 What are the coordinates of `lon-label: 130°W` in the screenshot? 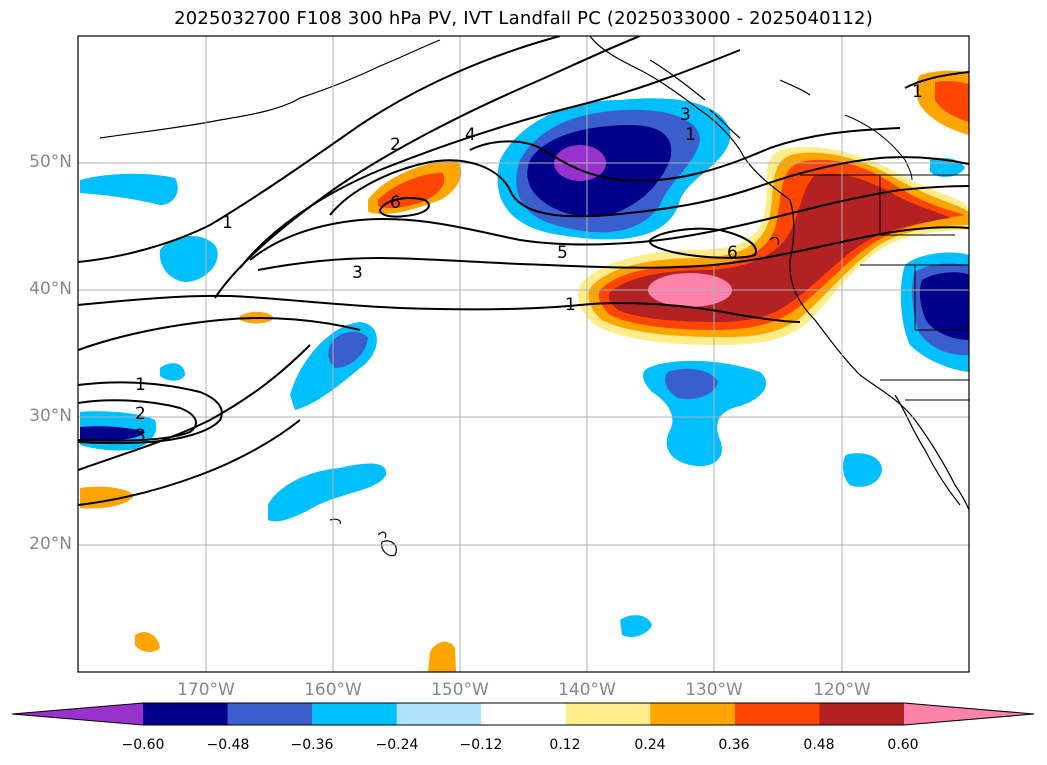 It's located at (714, 690).